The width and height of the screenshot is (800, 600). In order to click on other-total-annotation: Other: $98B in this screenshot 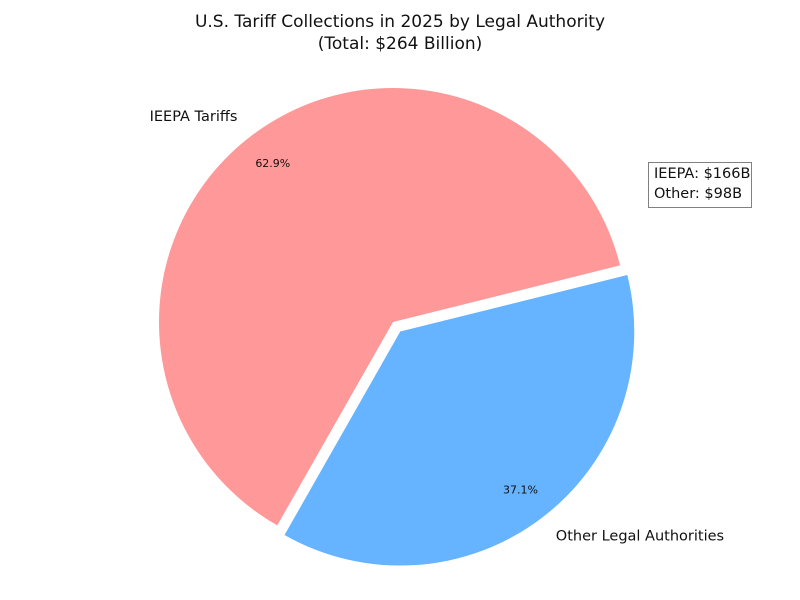, I will do `click(698, 194)`.